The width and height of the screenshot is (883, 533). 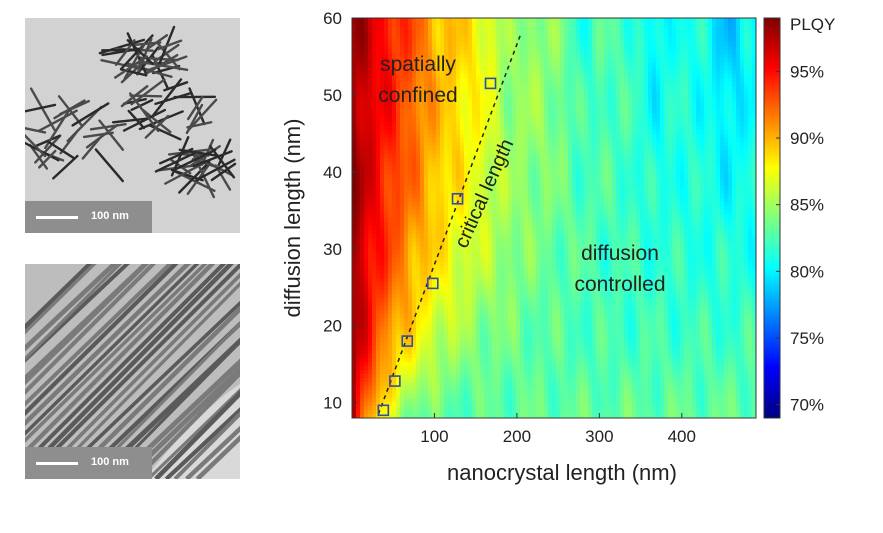 I want to click on tem-image-long-nanowires-drawing, so click(x=132, y=371).